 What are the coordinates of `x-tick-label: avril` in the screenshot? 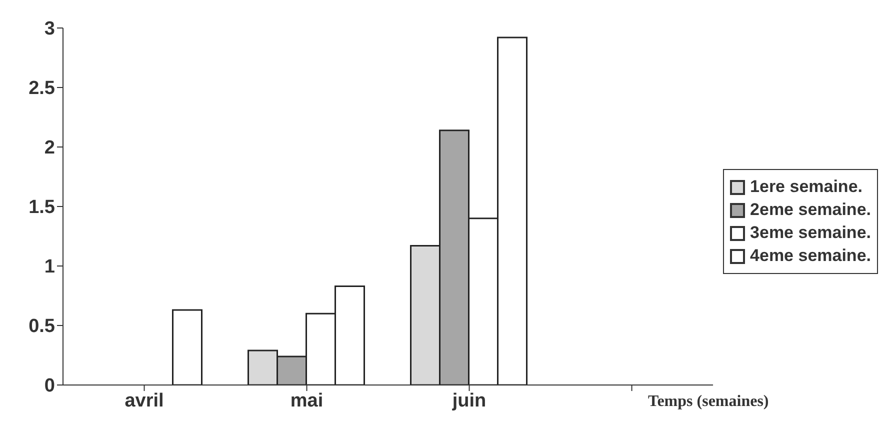 It's located at (144, 401).